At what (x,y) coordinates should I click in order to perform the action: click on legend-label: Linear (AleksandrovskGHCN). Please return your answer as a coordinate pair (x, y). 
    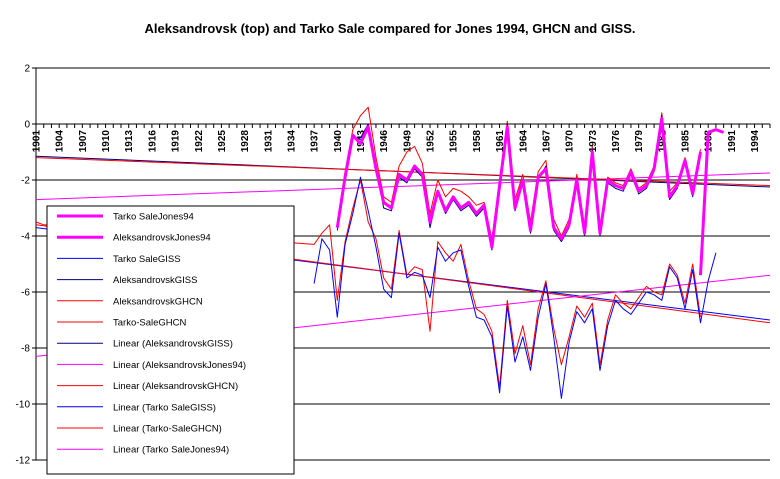
    Looking at the image, I should click on (175, 386).